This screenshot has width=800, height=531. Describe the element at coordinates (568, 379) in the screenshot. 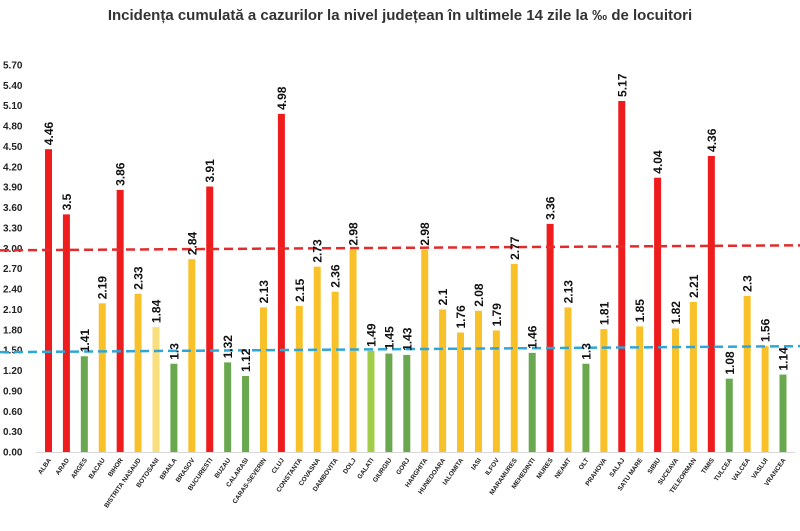

I see `bar-neamt` at that location.